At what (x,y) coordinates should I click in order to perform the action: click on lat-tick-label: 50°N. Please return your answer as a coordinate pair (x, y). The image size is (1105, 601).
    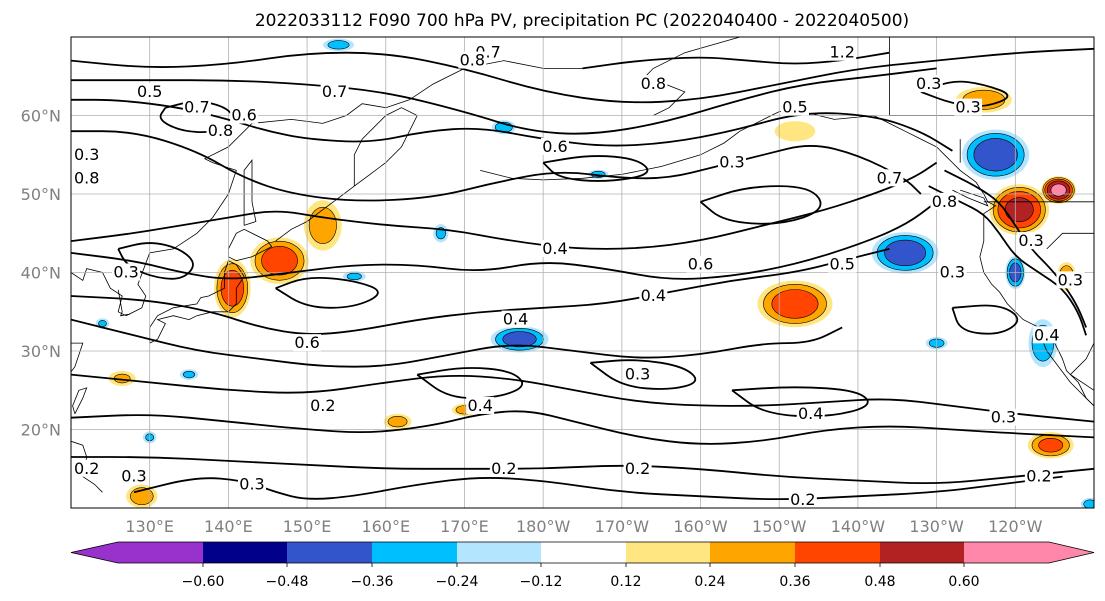
    Looking at the image, I should click on (41, 194).